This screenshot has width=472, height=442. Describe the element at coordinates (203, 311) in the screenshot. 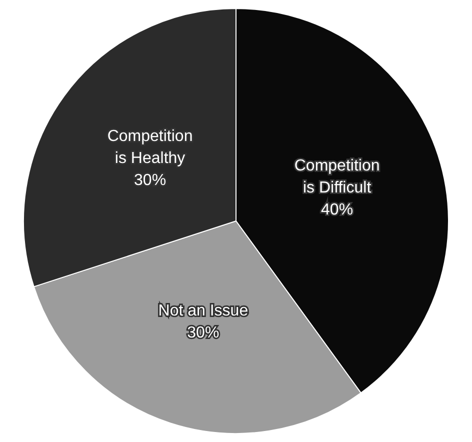

I see `slice-label: Not an Issue` at that location.